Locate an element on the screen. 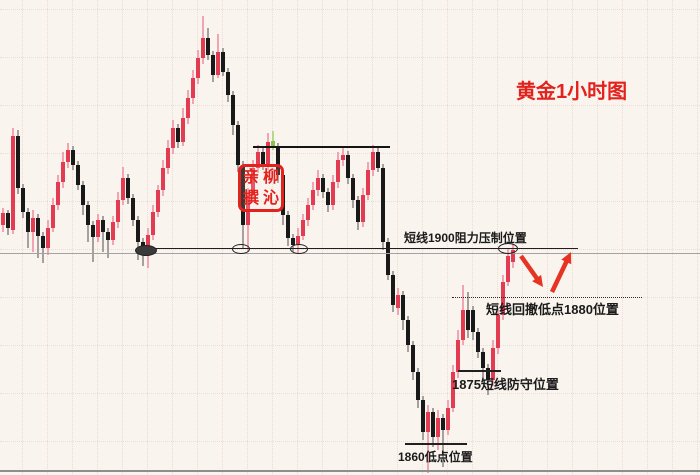 Image resolution: width=700 pixels, height=475 pixels. seal-char: 撰 is located at coordinates (250, 198).